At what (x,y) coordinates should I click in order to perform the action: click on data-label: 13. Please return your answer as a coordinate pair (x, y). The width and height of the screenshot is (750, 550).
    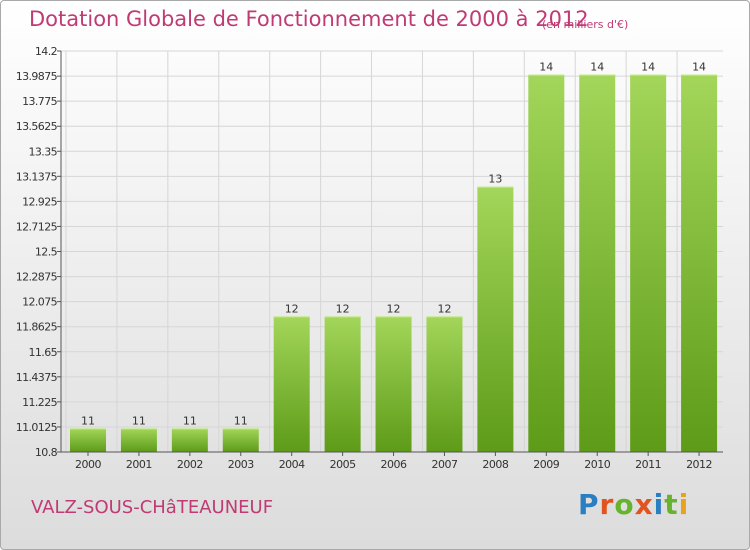
    Looking at the image, I should click on (495, 179).